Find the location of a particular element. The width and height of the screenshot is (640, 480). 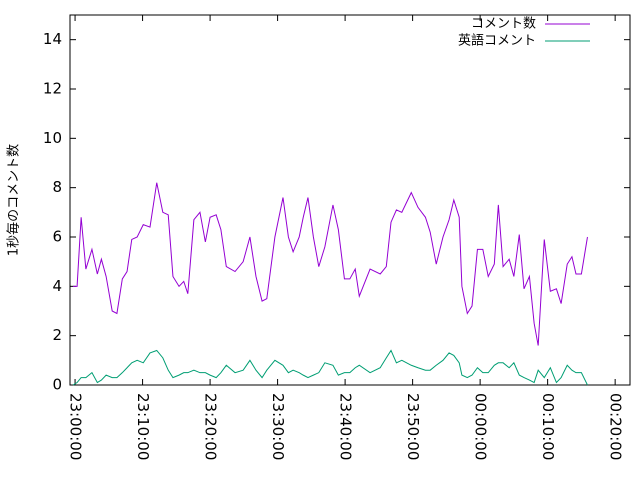

y-tick-label: 14 is located at coordinates (52, 39).